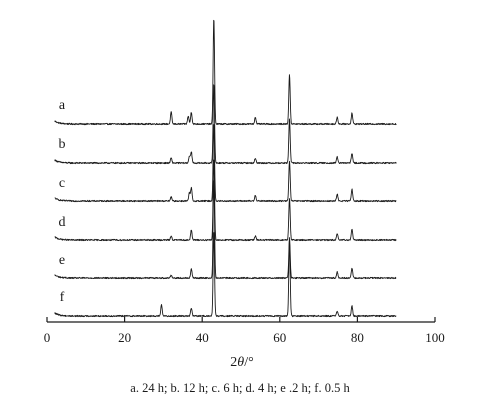 This screenshot has width=482, height=403. Describe the element at coordinates (357, 337) in the screenshot. I see `x-tick-label-80: 80` at that location.